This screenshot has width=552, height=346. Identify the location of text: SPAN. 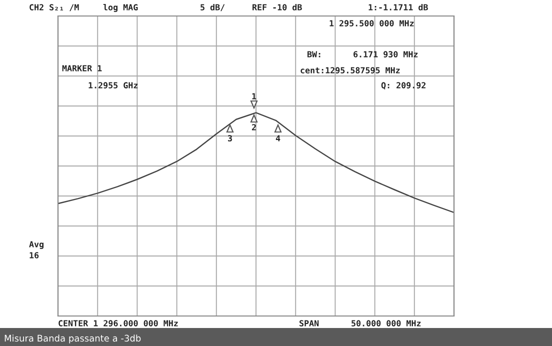
(309, 323).